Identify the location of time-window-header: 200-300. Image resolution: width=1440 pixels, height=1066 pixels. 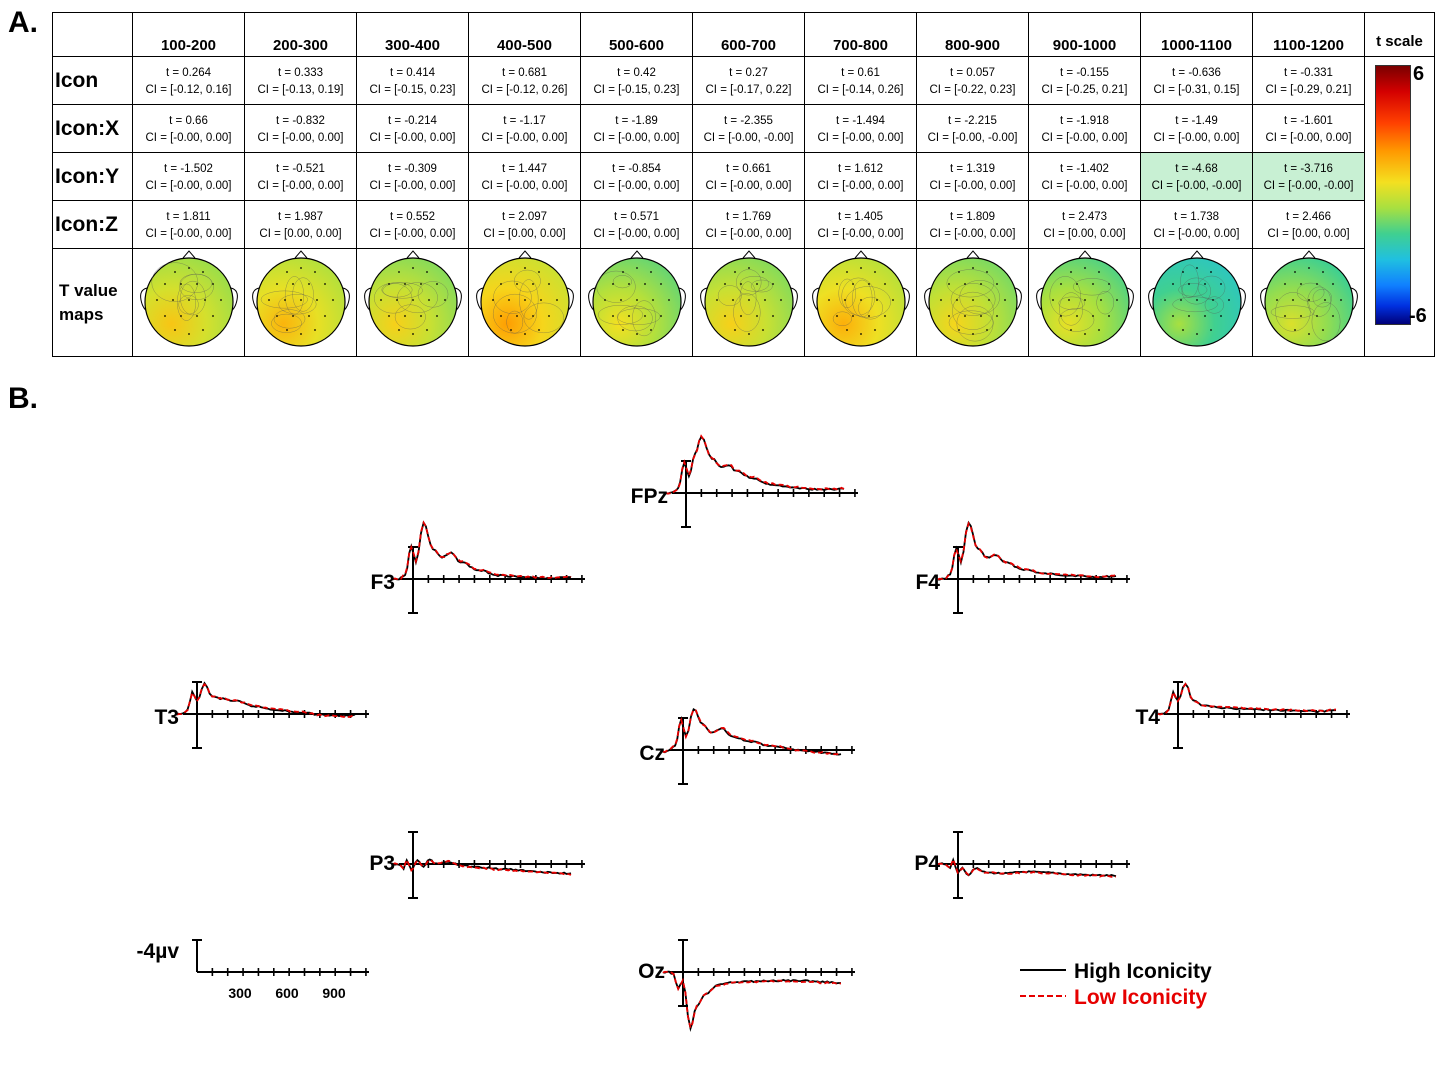
(300, 34).